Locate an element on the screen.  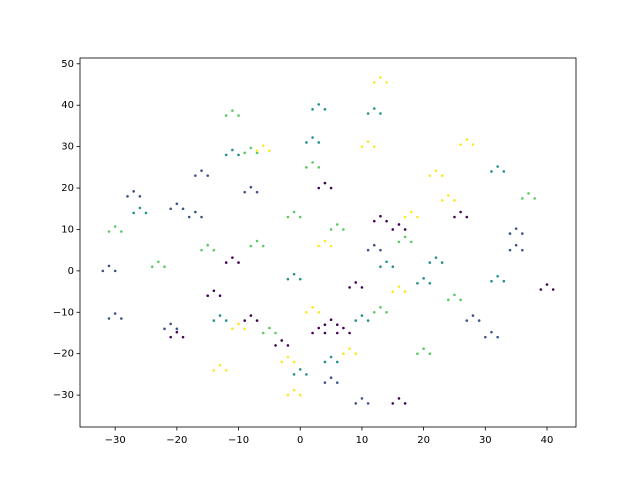
y-tick-label: −10 is located at coordinates (63, 312).